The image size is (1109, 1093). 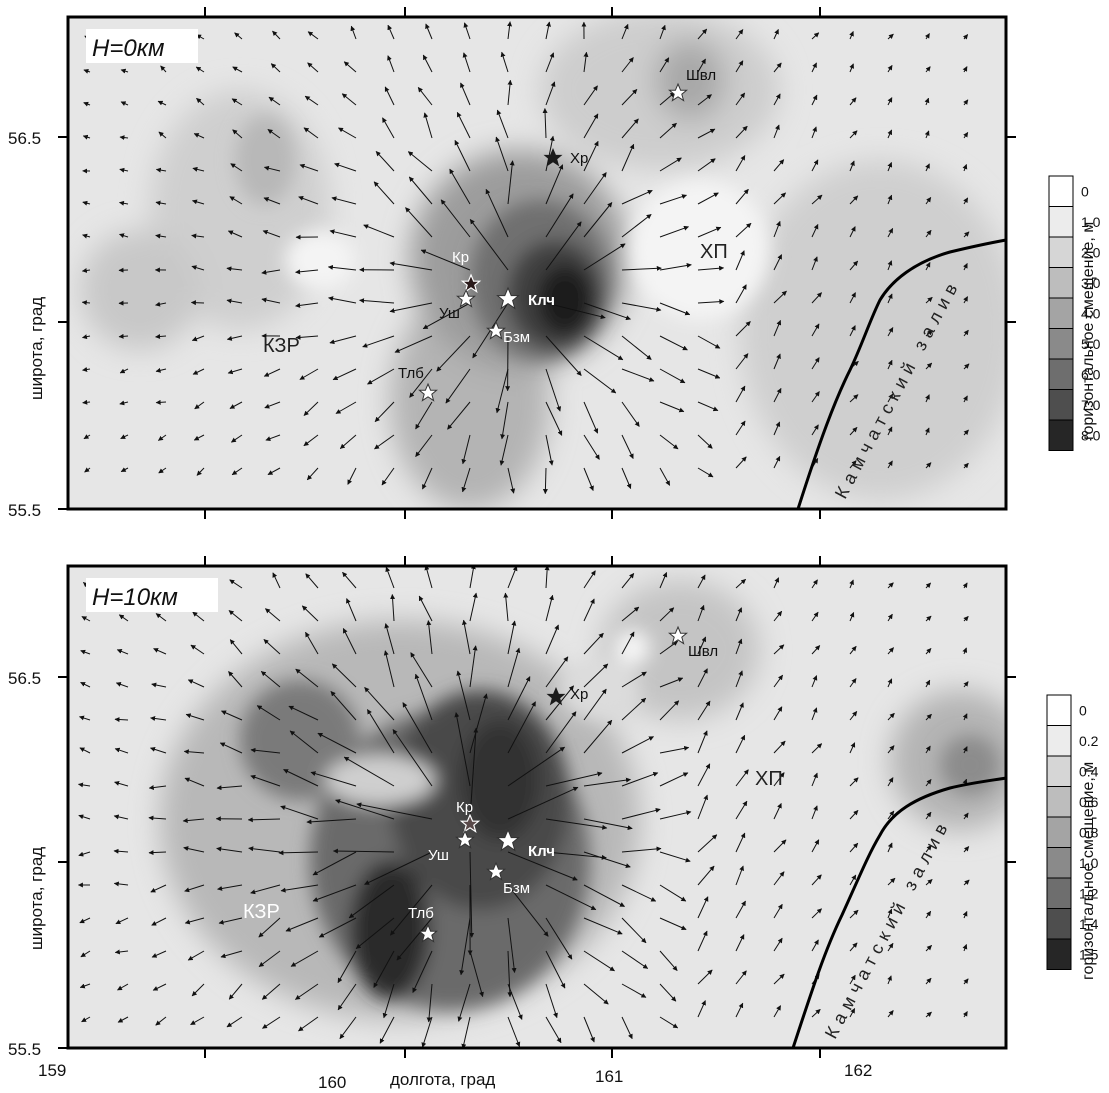 I want to click on x-tick: 161, so click(x=609, y=1076).